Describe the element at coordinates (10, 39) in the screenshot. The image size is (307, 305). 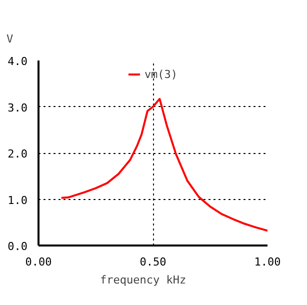
I see `y-axis-title: V` at that location.